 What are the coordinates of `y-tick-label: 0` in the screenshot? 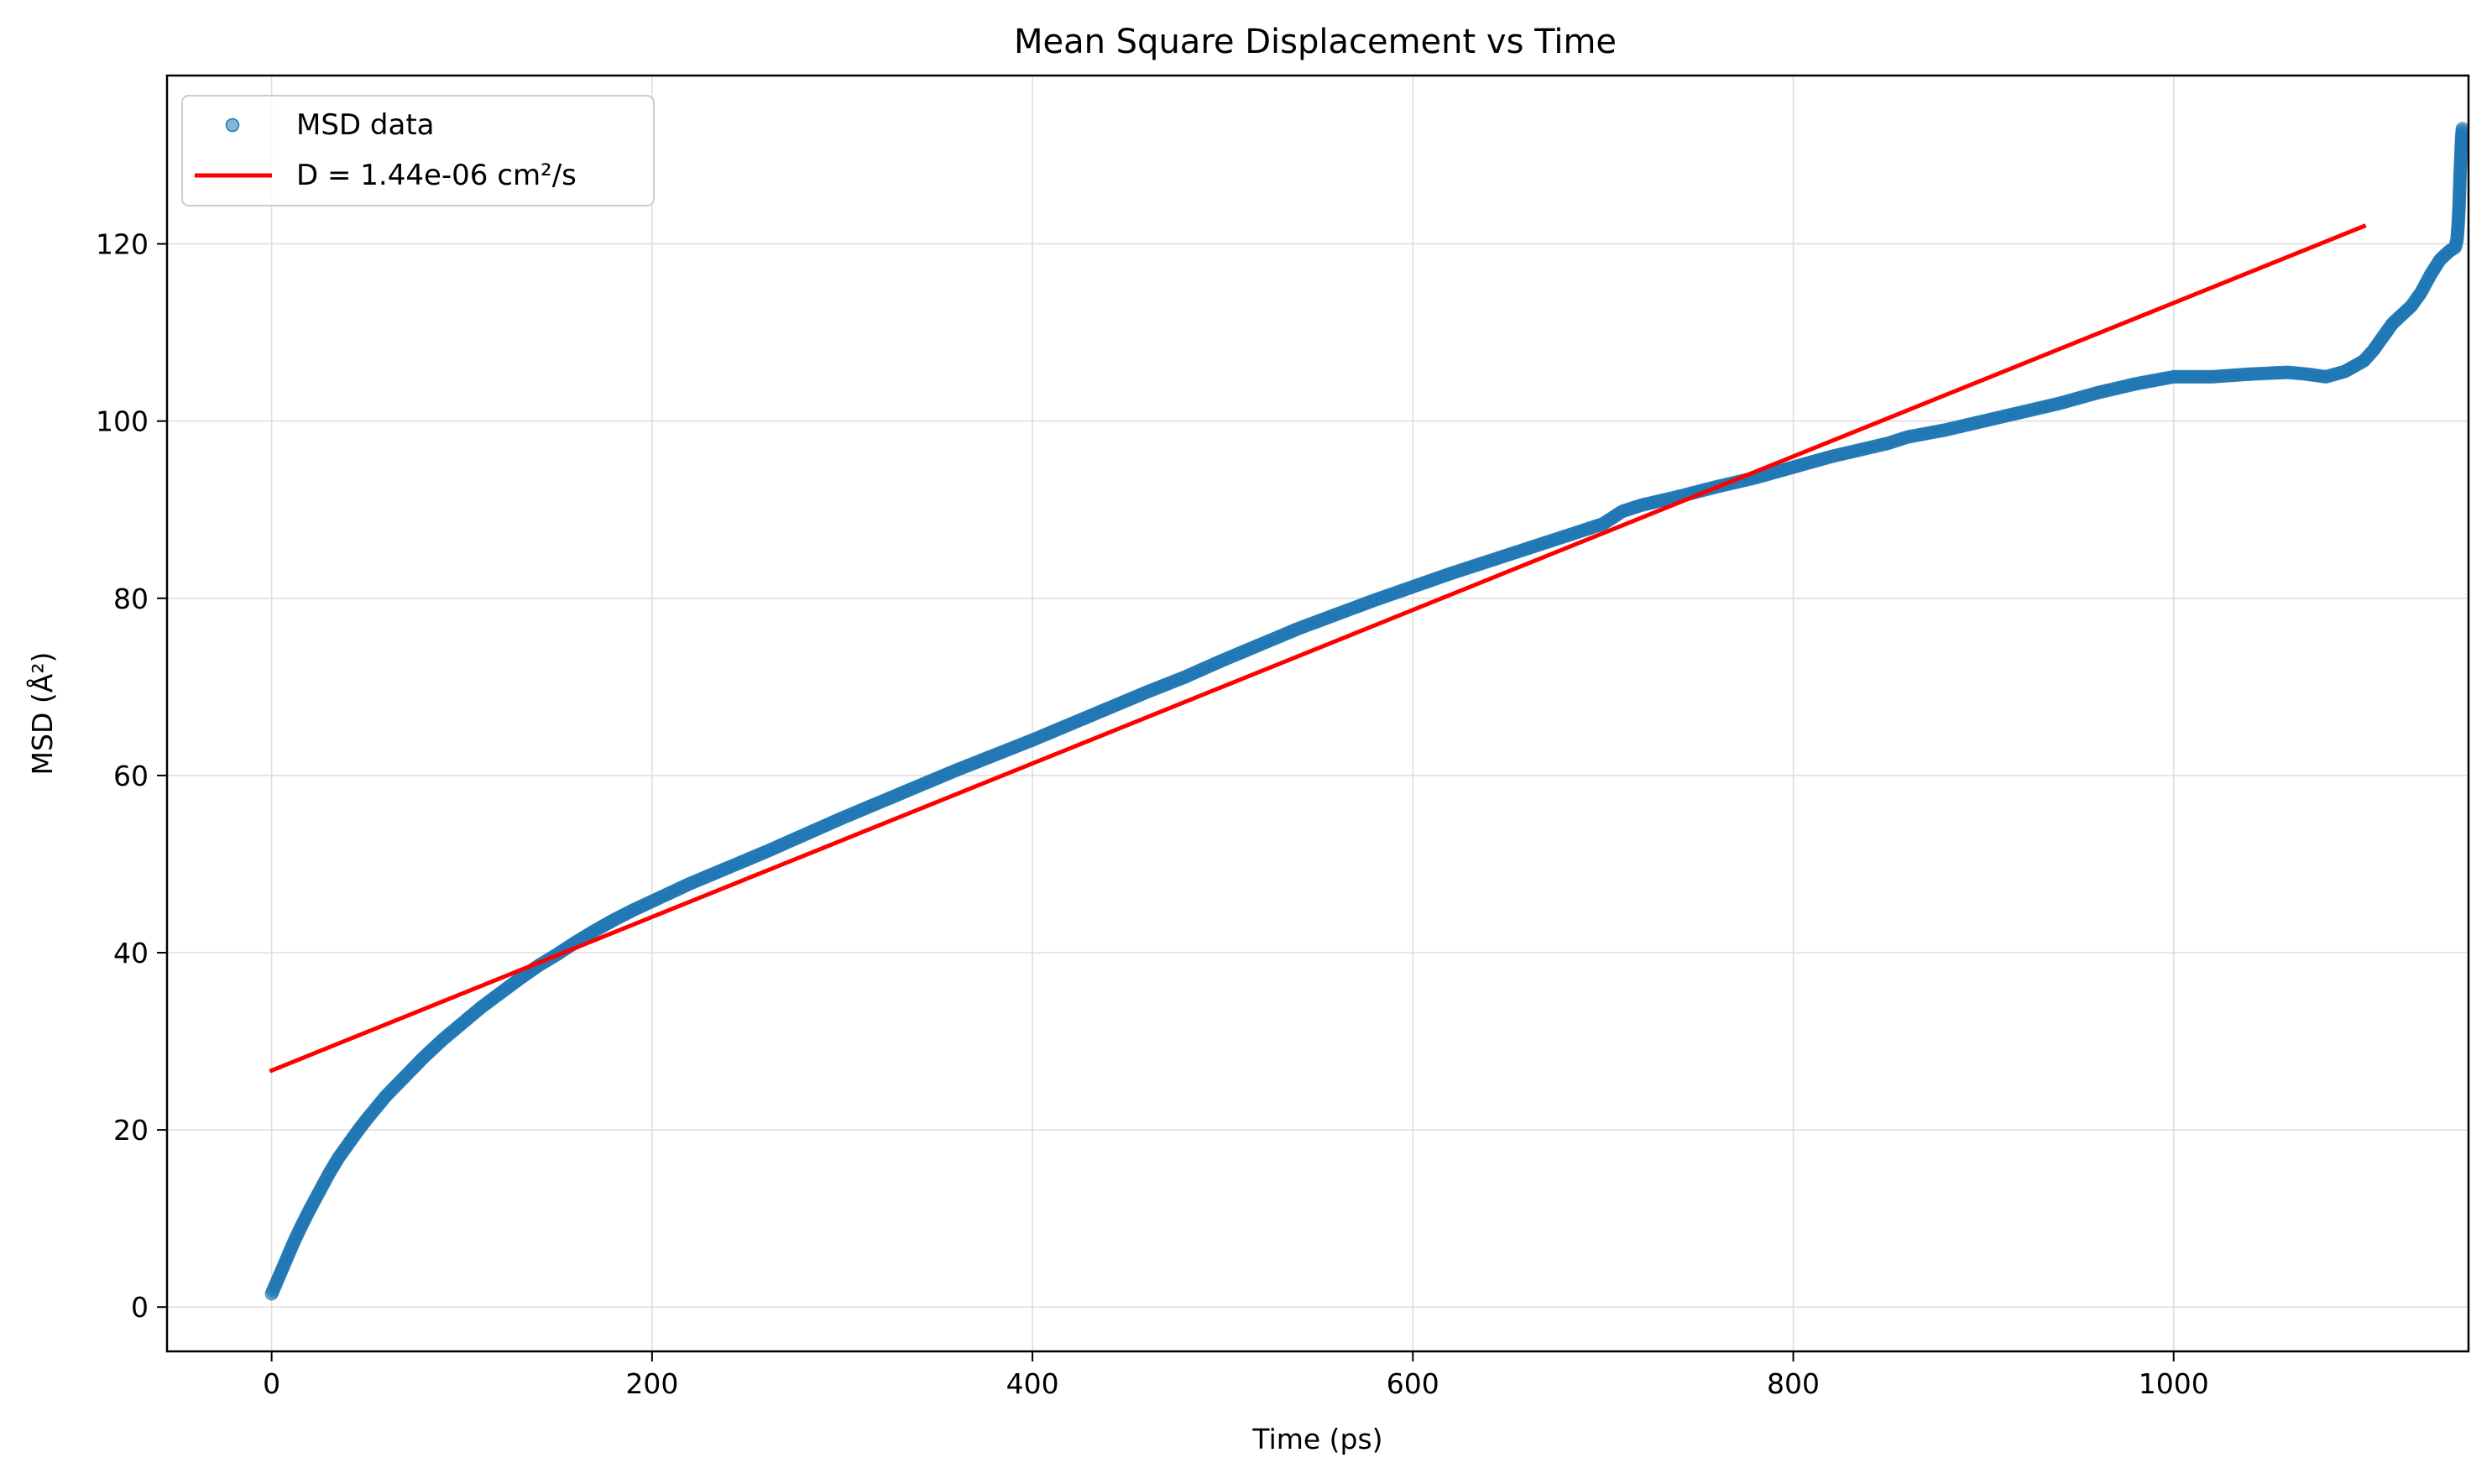 It's located at (140, 1307).